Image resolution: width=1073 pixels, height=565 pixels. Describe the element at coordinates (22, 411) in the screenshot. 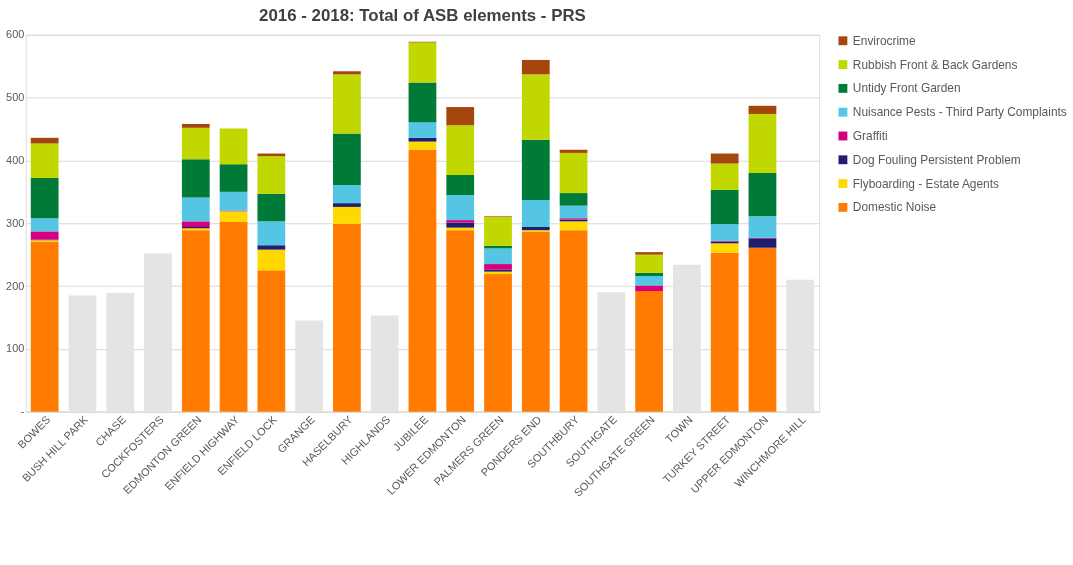

I see `y-tick-label: -` at that location.